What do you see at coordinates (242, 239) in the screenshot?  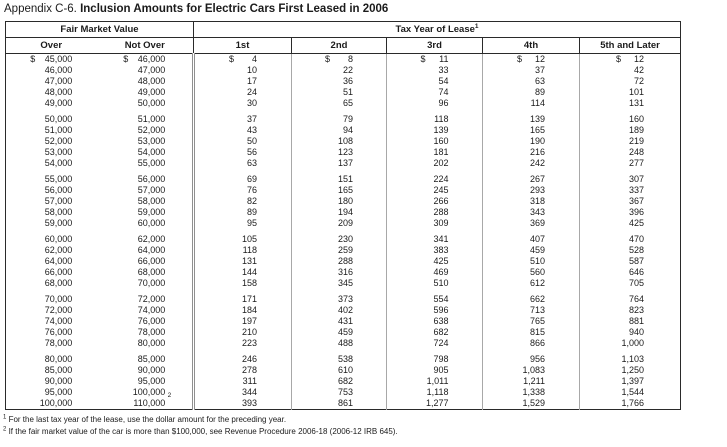 I see `cell-year-1st: 105` at bounding box center [242, 239].